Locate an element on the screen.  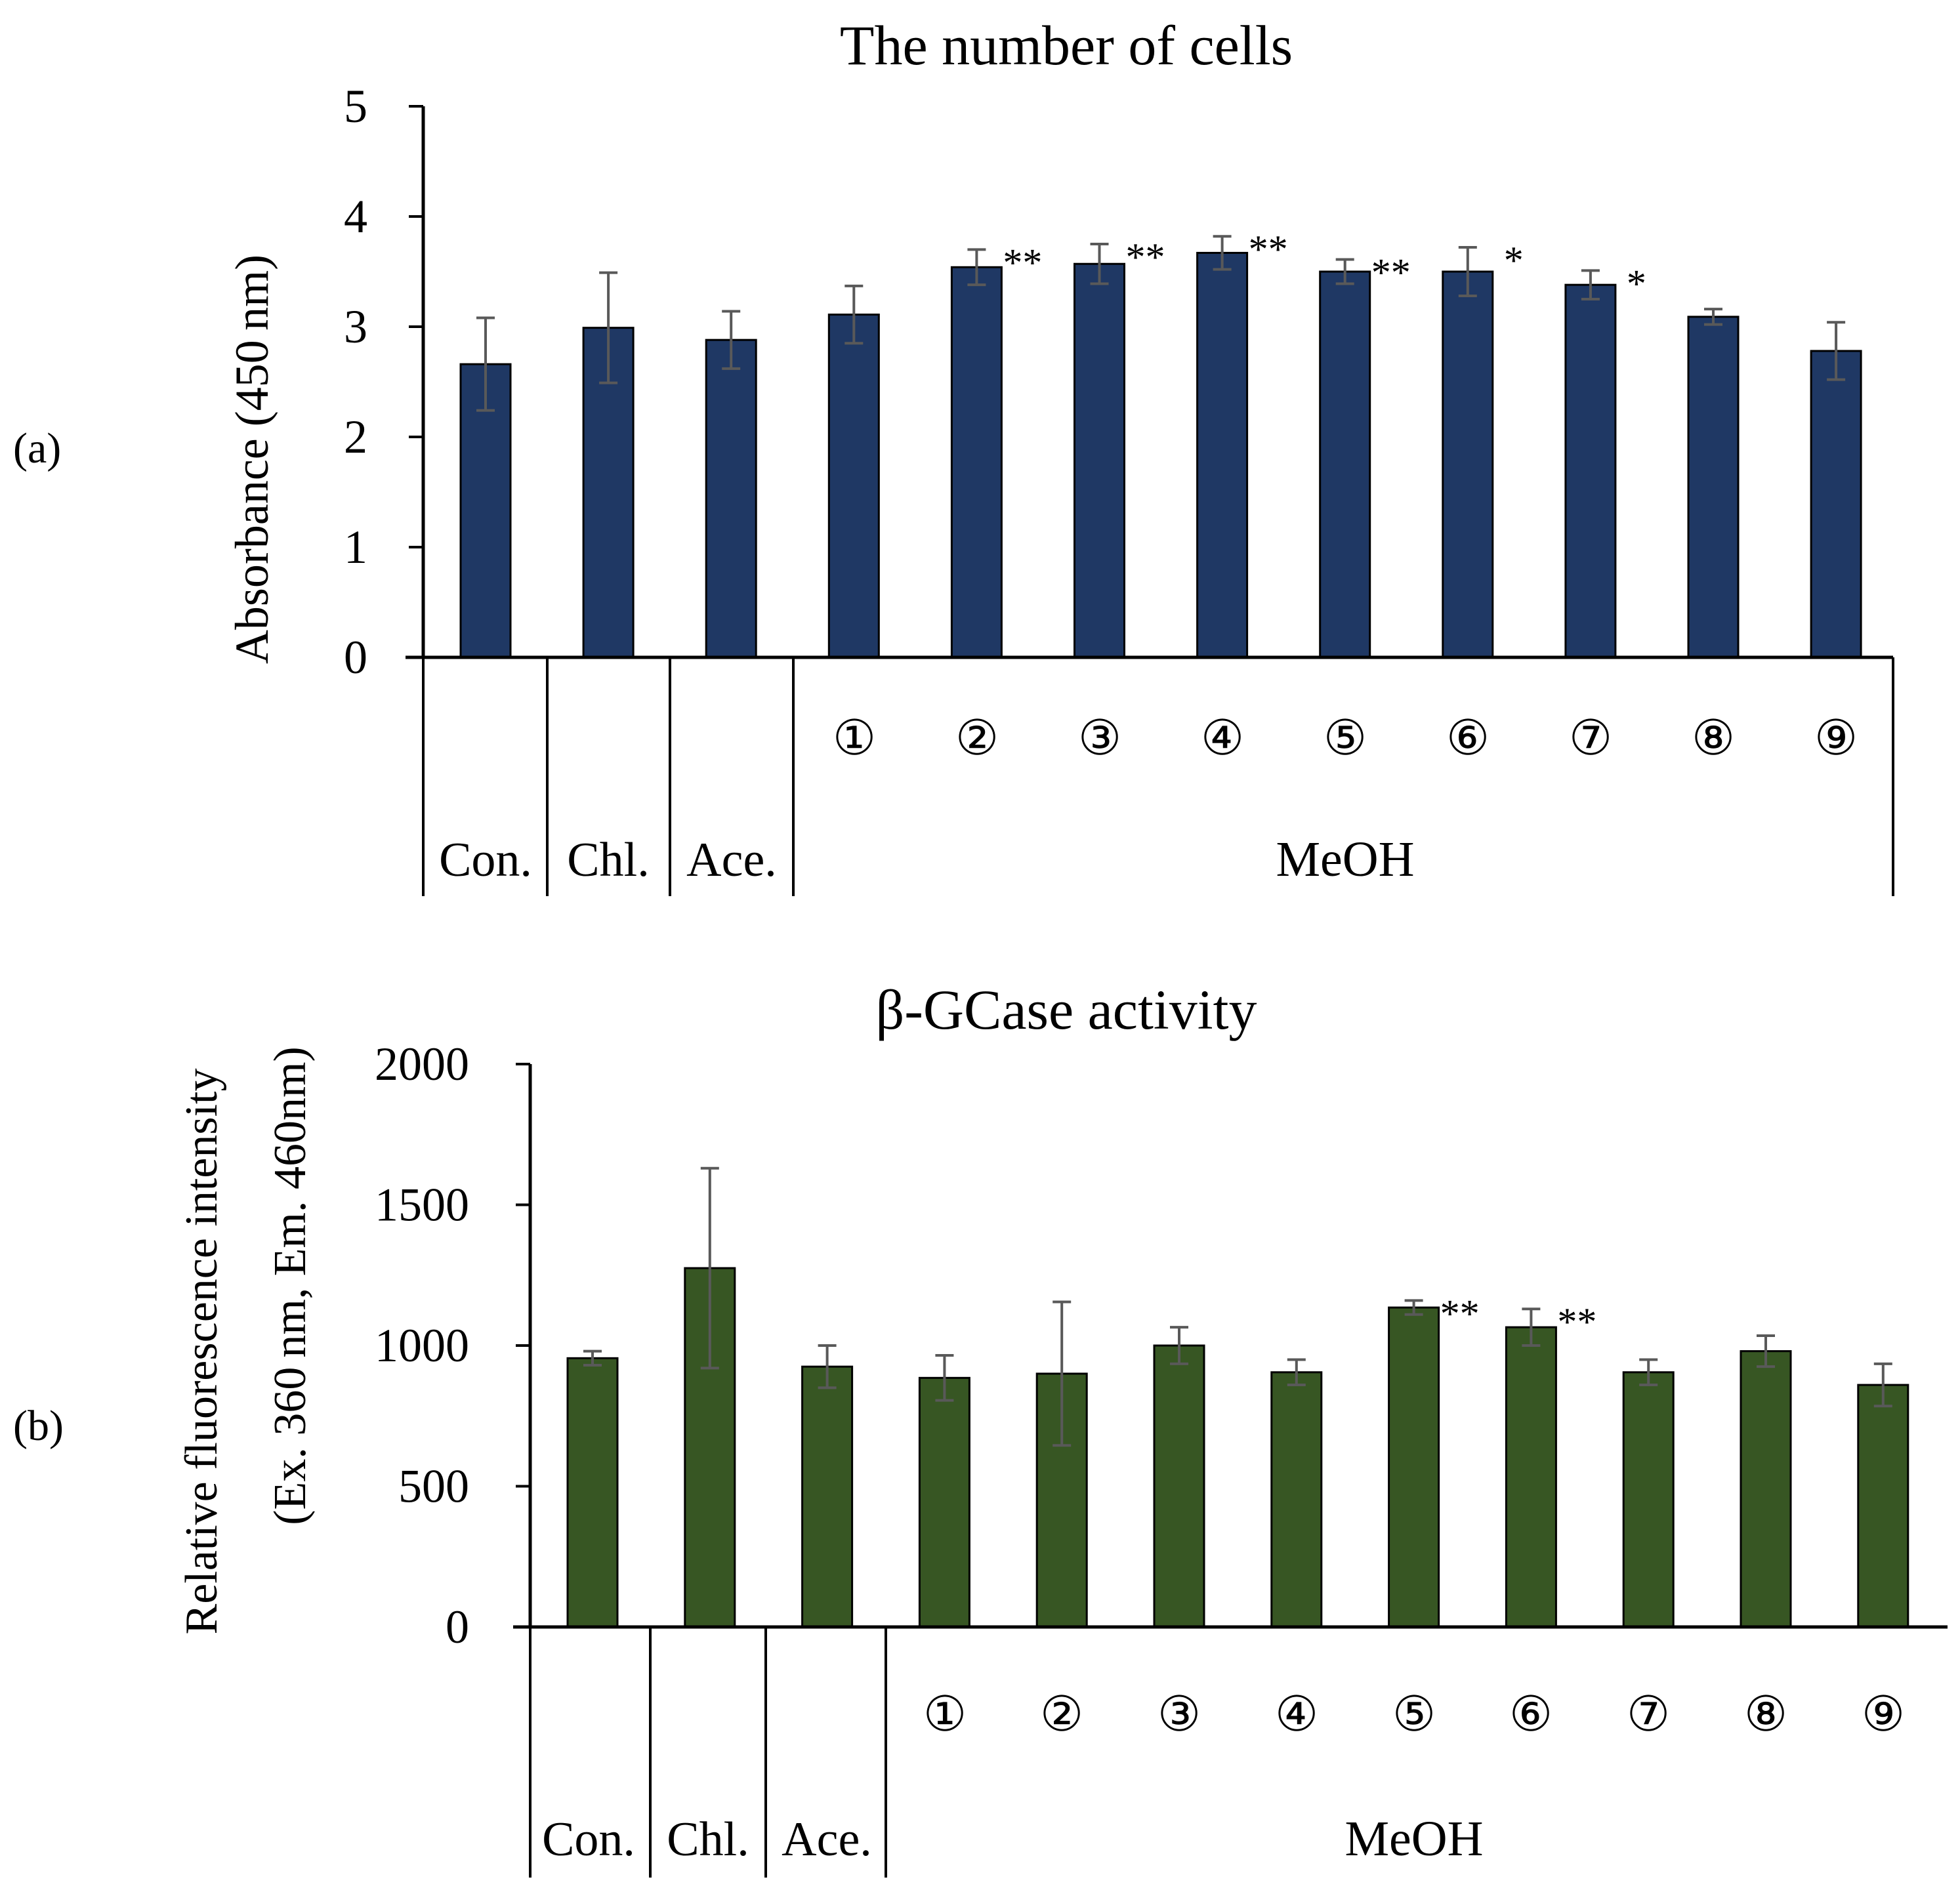
panel-b-group-label: MeOH is located at coordinates (1414, 1838).